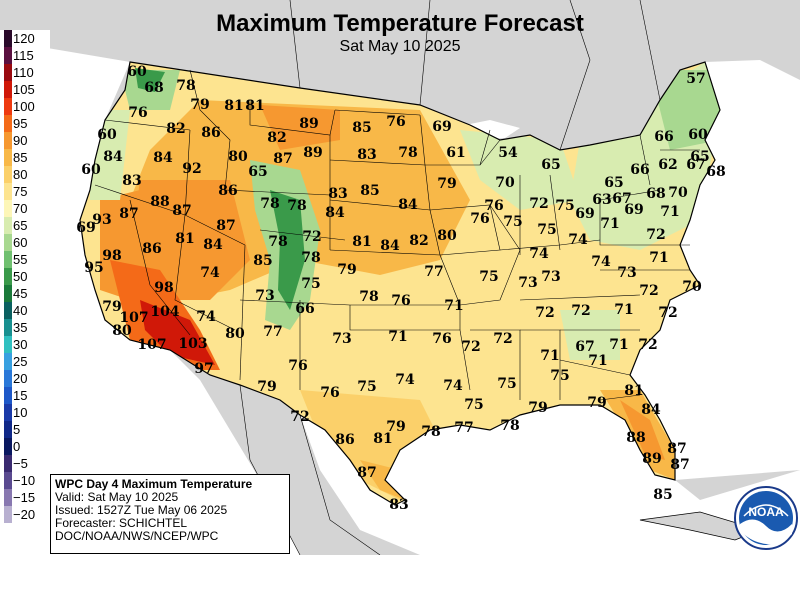  I want to click on legend-label: 10, so click(20, 412).